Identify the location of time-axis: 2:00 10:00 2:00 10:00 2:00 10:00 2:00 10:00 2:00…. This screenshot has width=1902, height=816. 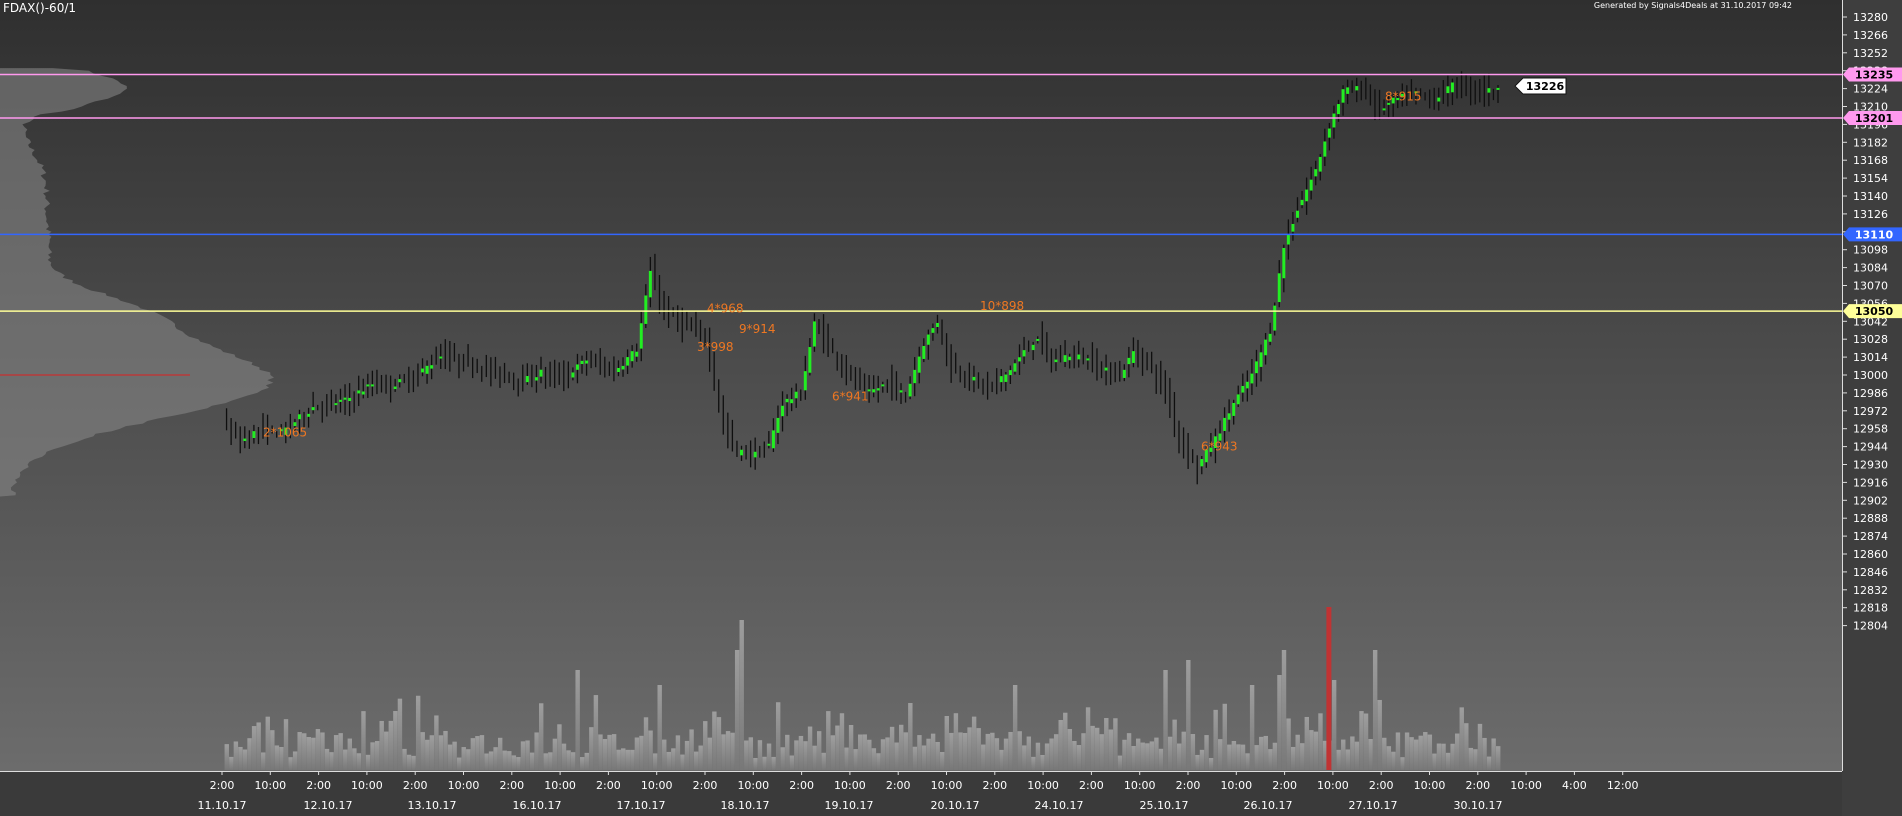
(918, 791).